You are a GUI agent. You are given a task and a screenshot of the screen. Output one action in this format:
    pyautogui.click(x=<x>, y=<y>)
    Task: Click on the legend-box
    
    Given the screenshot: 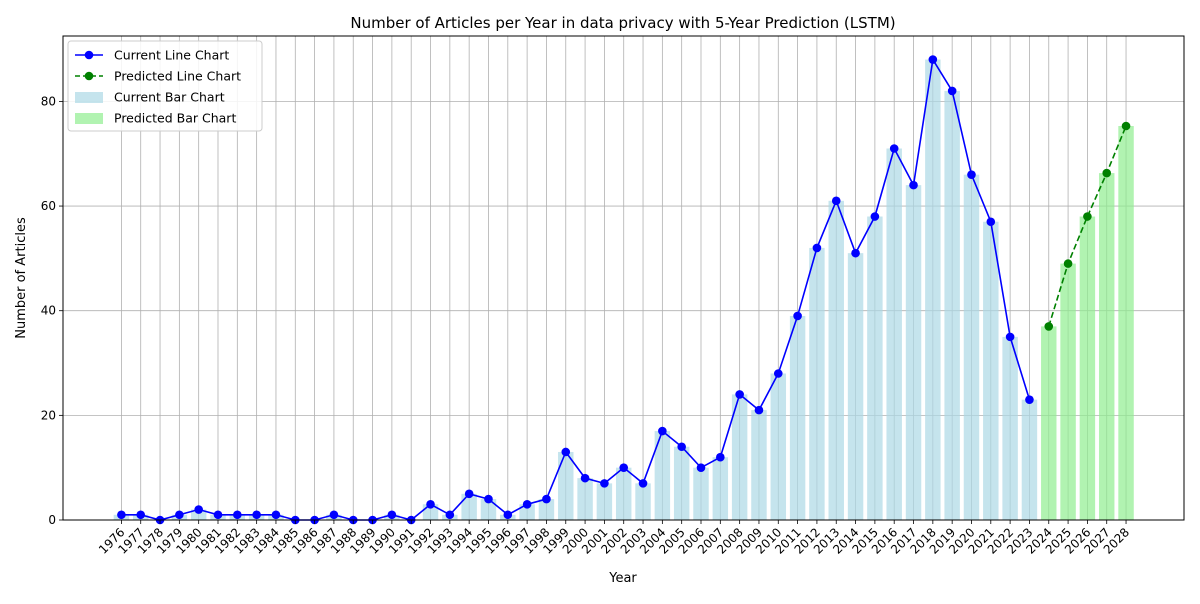 What is the action you would take?
    pyautogui.click(x=165, y=86)
    